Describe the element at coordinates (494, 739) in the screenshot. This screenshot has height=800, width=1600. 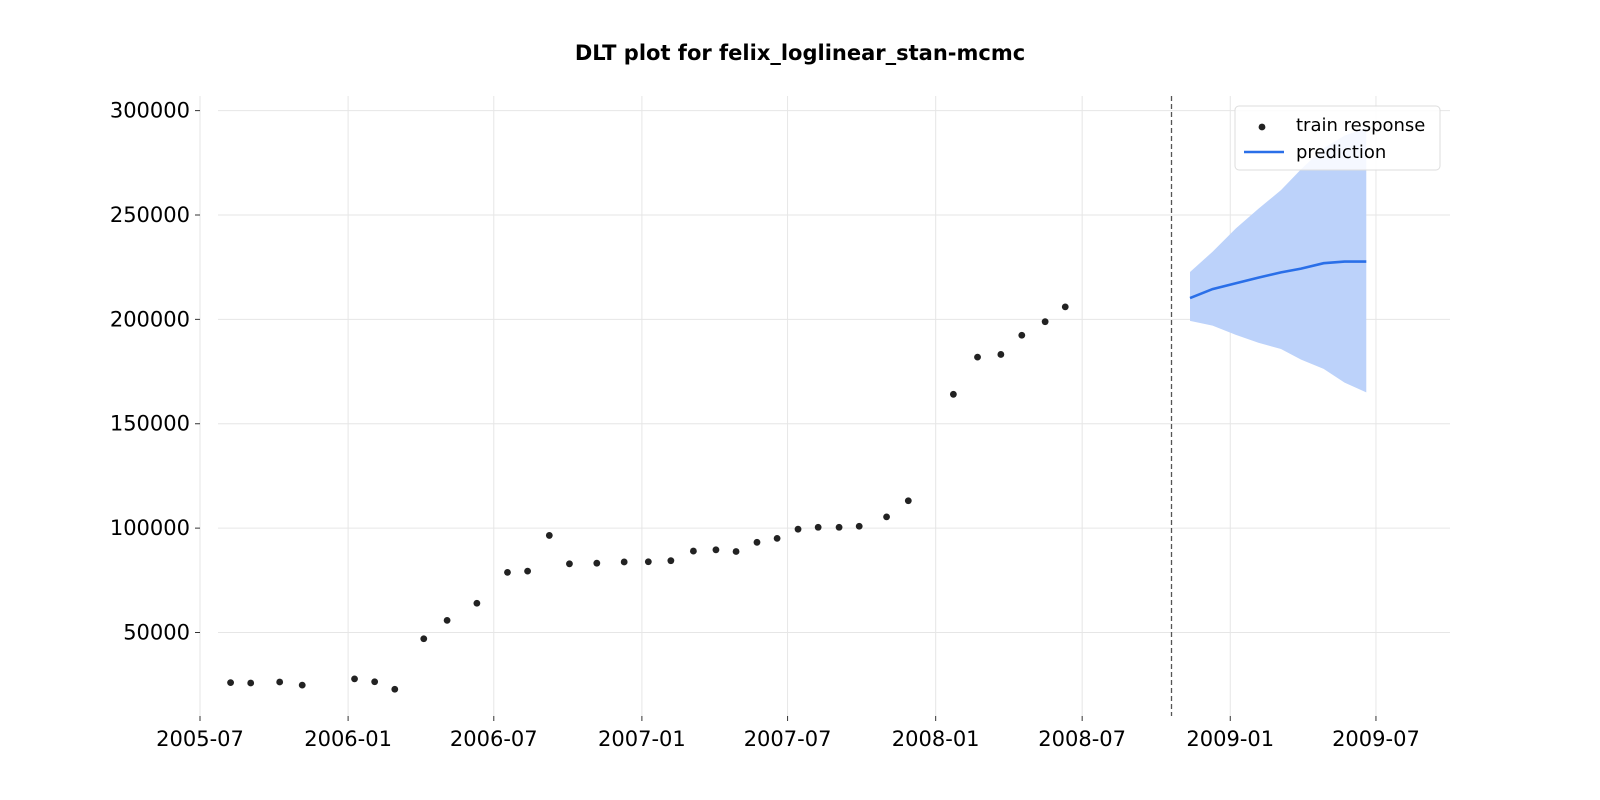
I see `x-tick-label: 2006-07` at that location.